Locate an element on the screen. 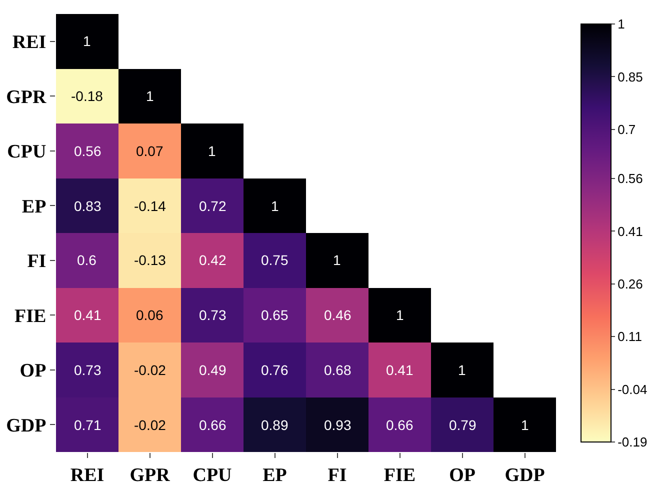 Image resolution: width=670 pixels, height=483 pixels. color-bar-label: 0.56 is located at coordinates (630, 178).